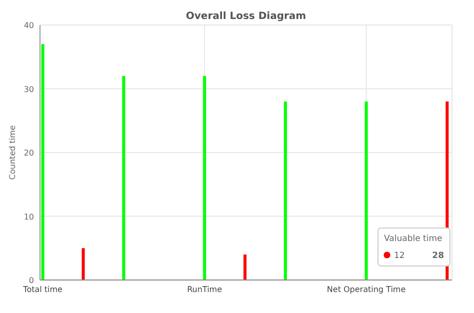  What do you see at coordinates (438, 256) in the screenshot?
I see `annotation: 28` at bounding box center [438, 256].